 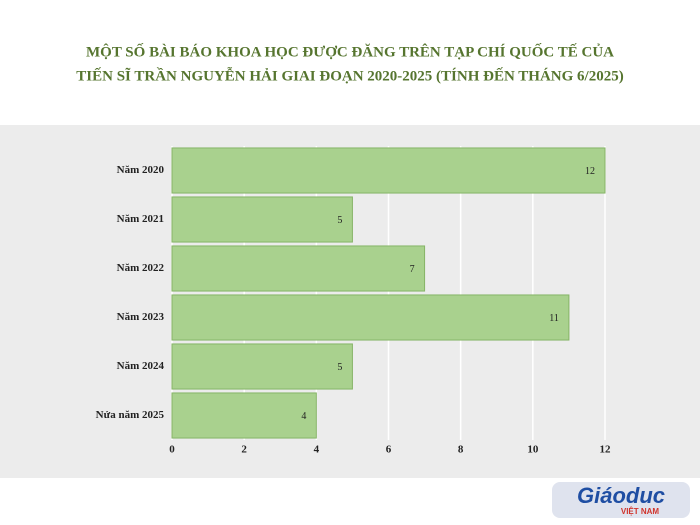 What do you see at coordinates (317, 450) in the screenshot?
I see `x-tick-label: 4` at bounding box center [317, 450].